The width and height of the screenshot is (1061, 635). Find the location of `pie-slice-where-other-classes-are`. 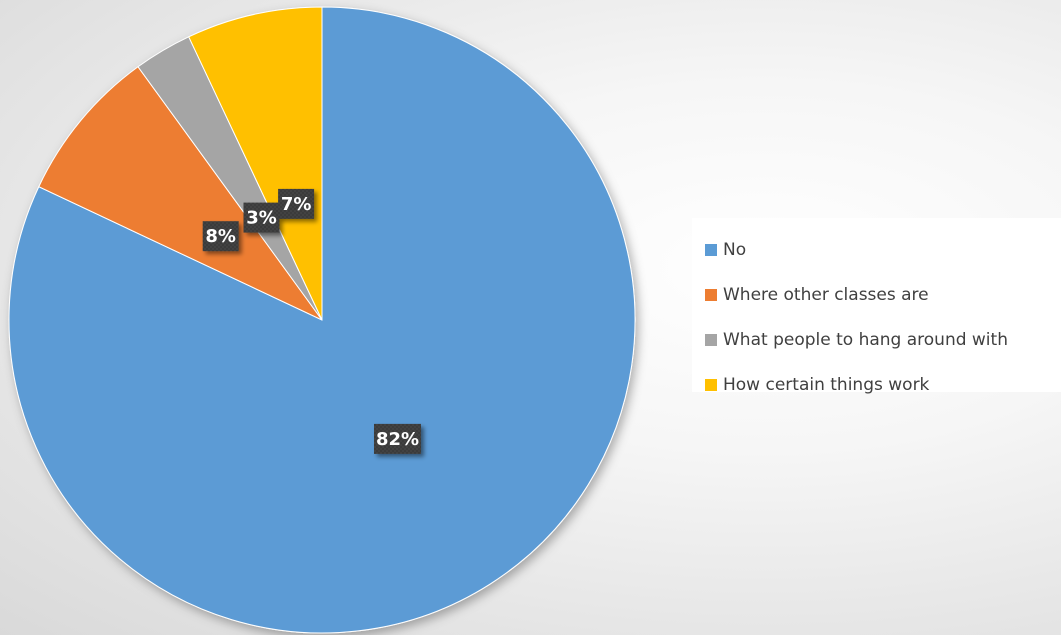

pie-slice-where-other-classes-are is located at coordinates (180, 193).